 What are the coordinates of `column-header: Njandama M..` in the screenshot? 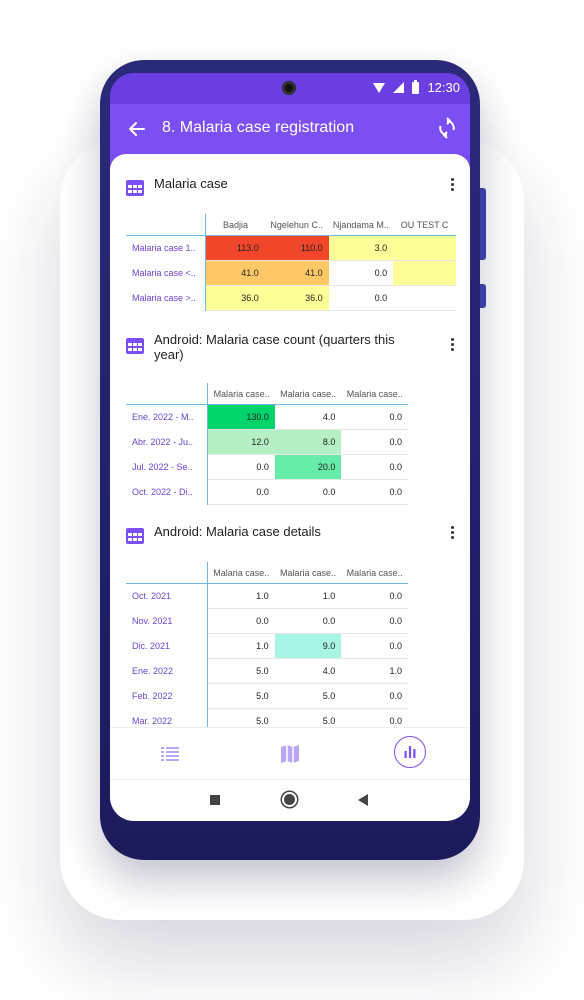 It's located at (361, 225).